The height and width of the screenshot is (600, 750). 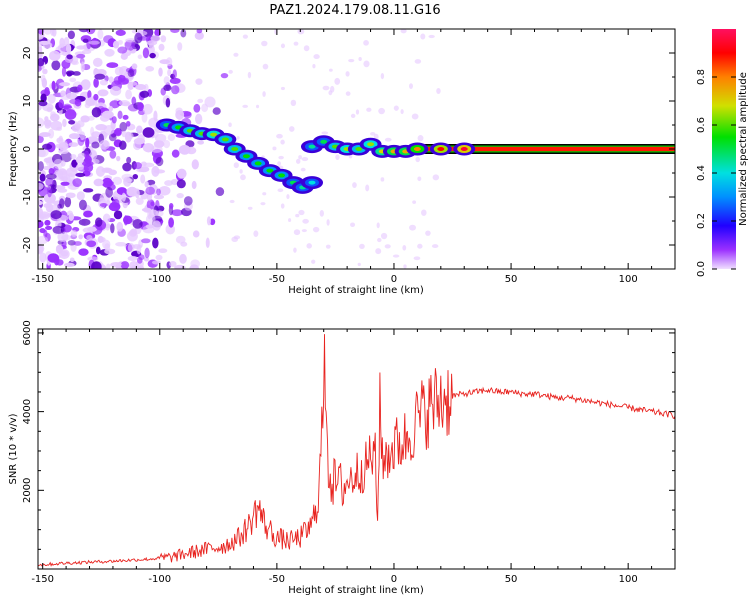 What do you see at coordinates (356, 590) in the screenshot?
I see `snr-x-label: Height of straight line (km)` at bounding box center [356, 590].